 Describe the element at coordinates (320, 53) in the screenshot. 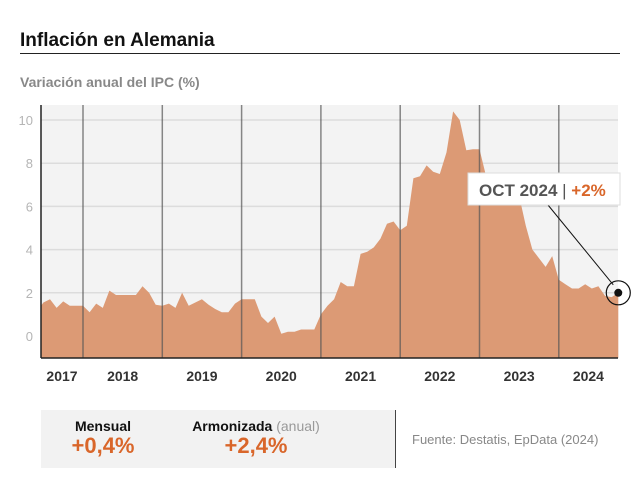

I see `title-divider` at that location.